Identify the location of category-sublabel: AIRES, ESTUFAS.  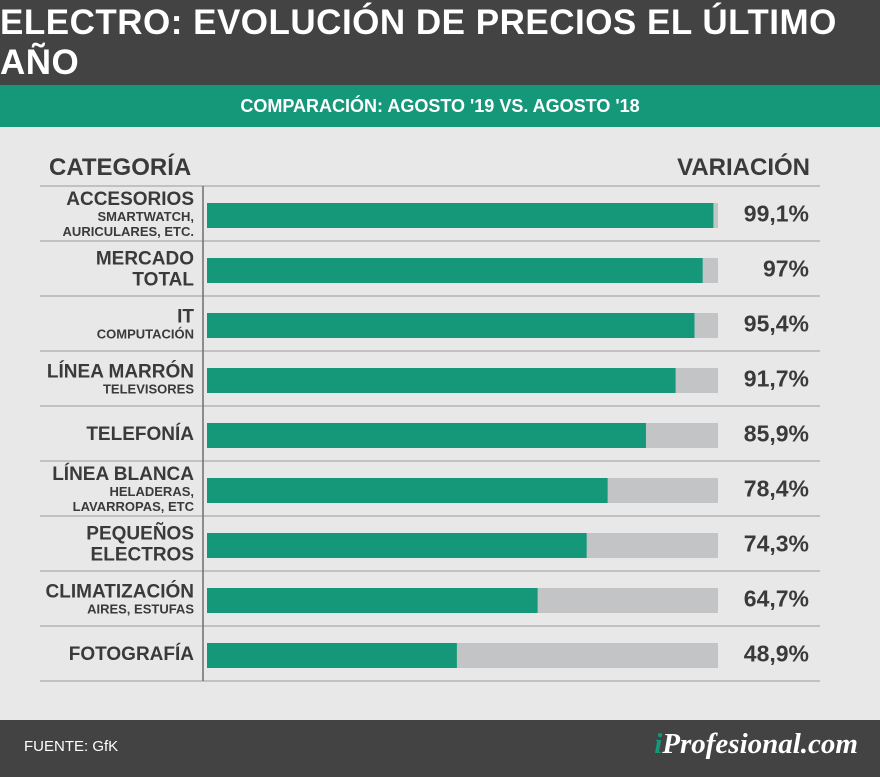
(140, 609).